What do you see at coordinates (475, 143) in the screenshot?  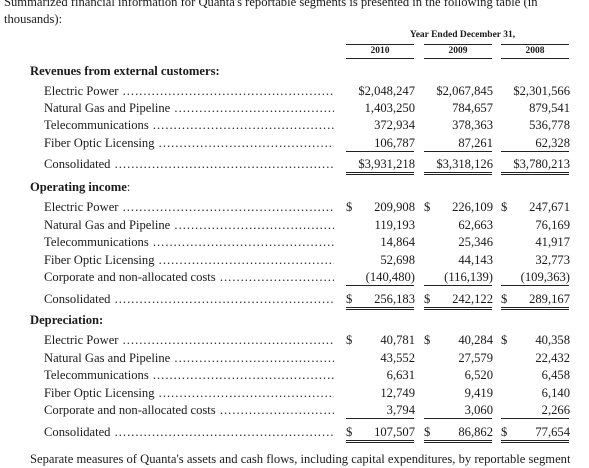 I see `value-number: 87,261` at bounding box center [475, 143].